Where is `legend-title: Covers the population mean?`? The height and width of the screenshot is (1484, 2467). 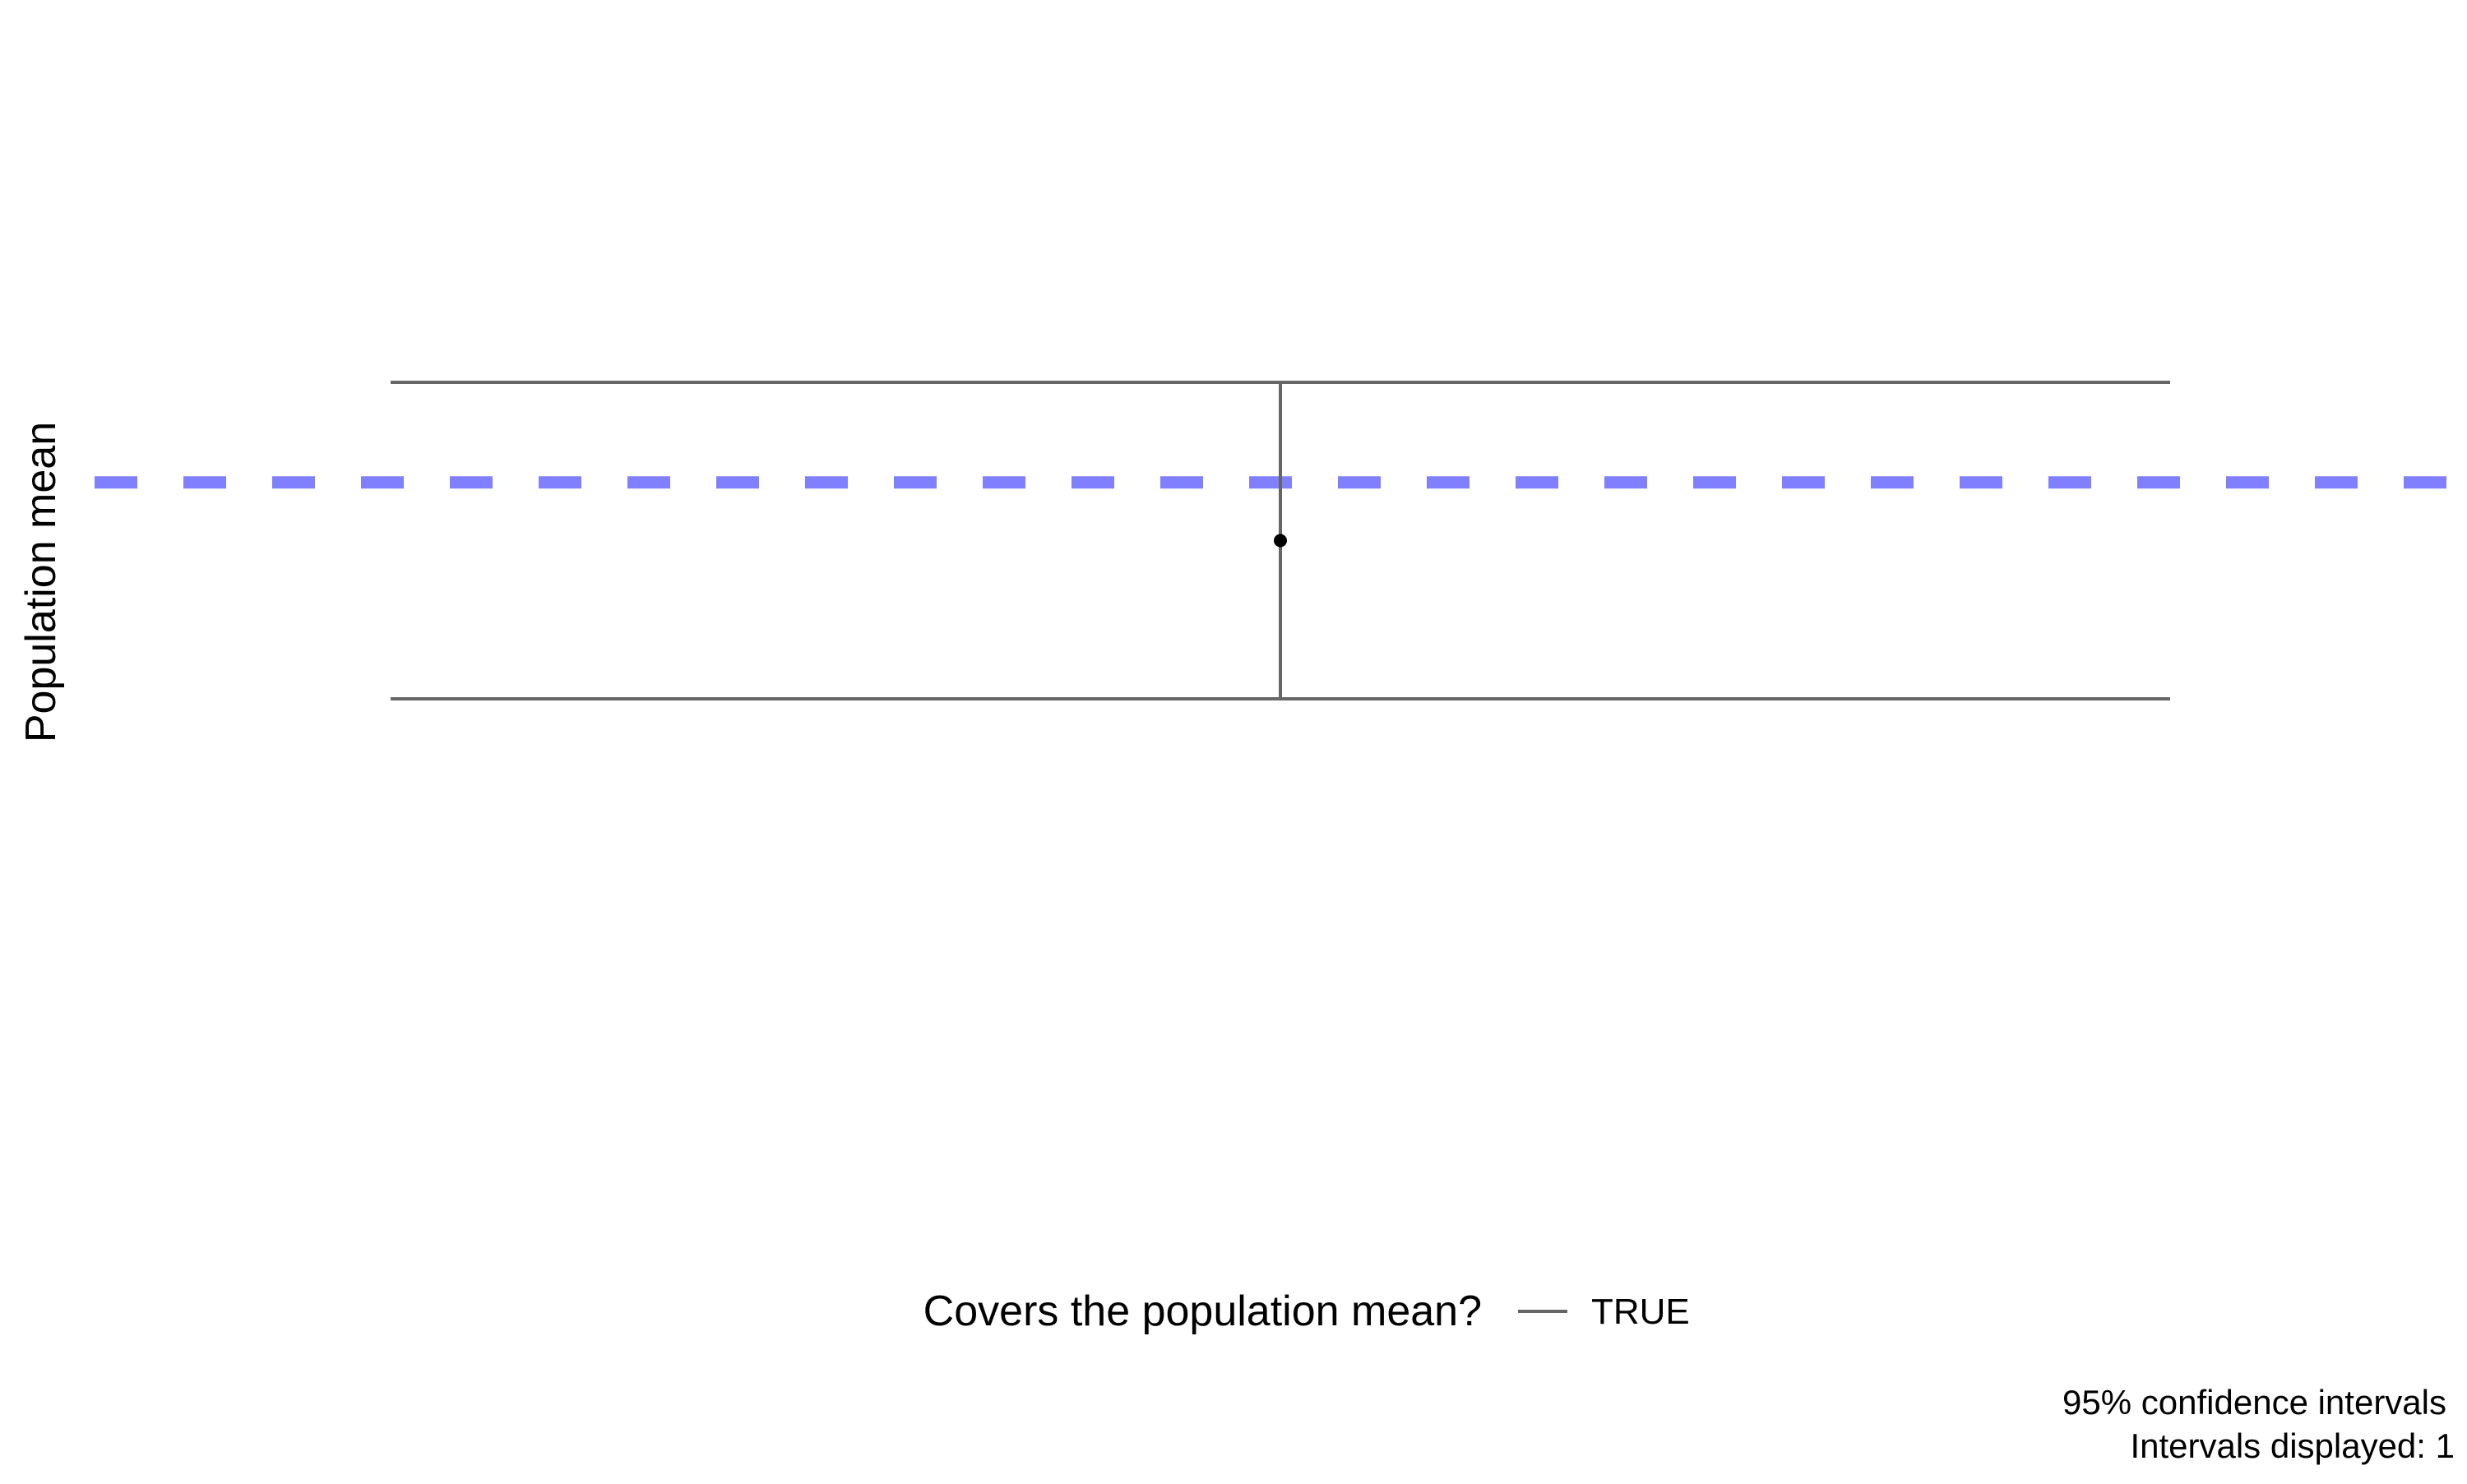
legend-title: Covers the population mean? is located at coordinates (1202, 1312).